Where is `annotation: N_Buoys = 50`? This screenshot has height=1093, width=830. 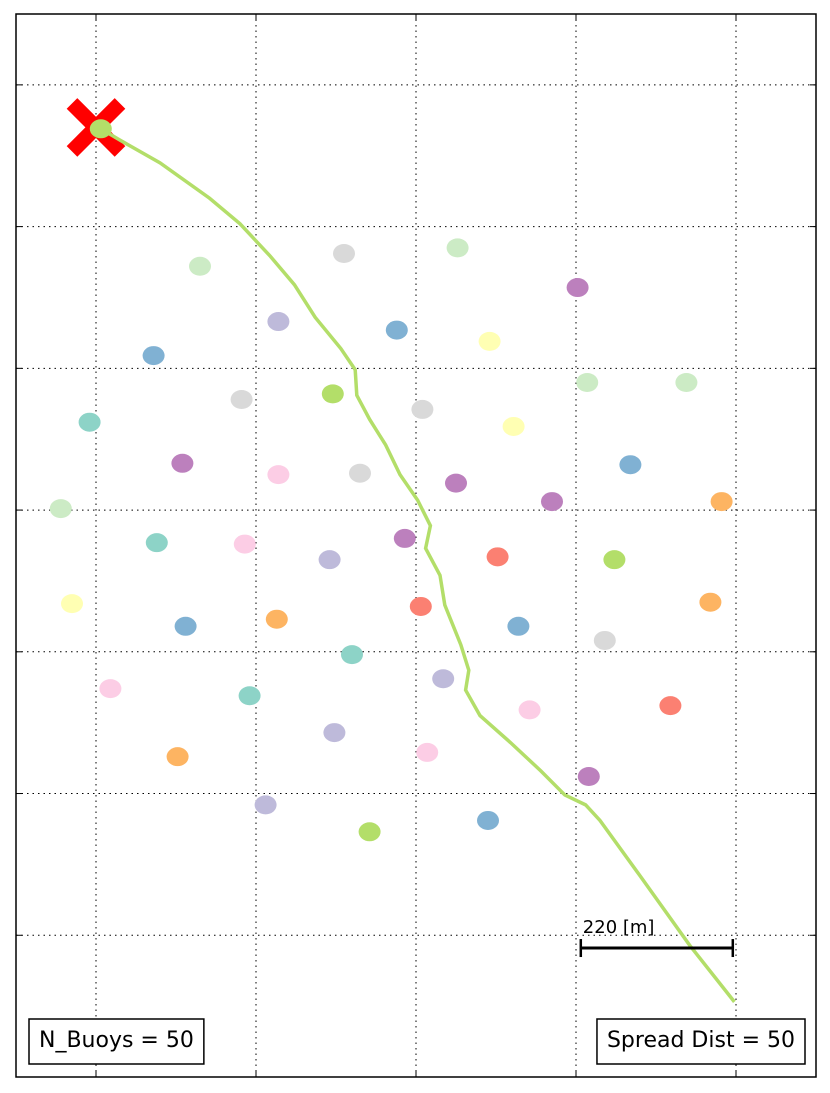
annotation: N_Buoys = 50 is located at coordinates (116, 1040).